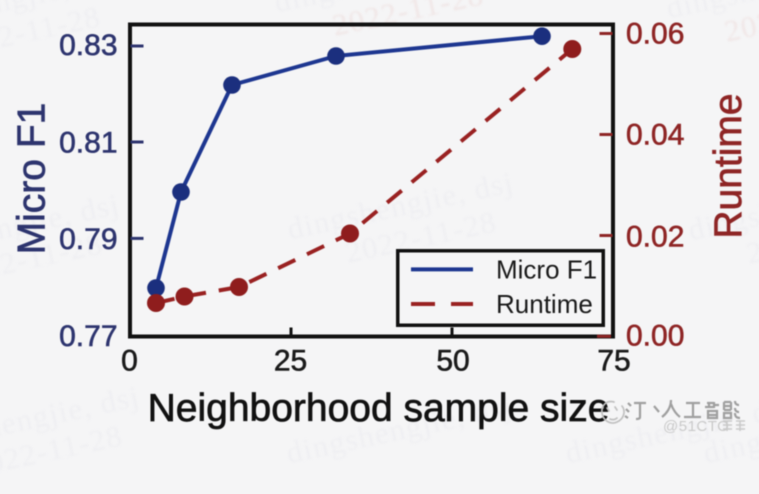 This screenshot has height=494, width=759. What do you see at coordinates (379, 408) in the screenshot?
I see `svg-text: Neighborhood sample size` at bounding box center [379, 408].